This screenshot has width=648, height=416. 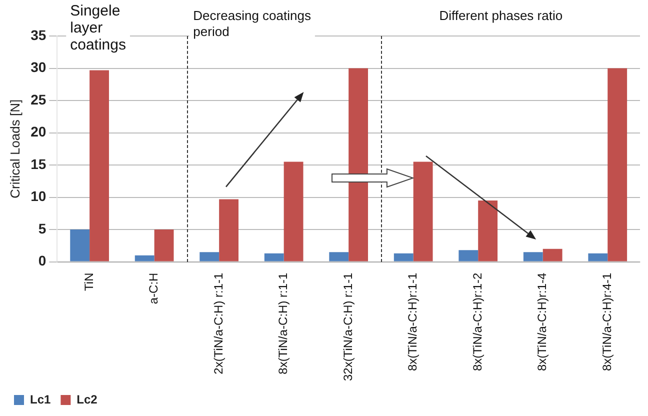 What do you see at coordinates (542, 321) in the screenshot?
I see `x-tick-label: 8x(TiN/a-C:H)r:1-4` at bounding box center [542, 321].